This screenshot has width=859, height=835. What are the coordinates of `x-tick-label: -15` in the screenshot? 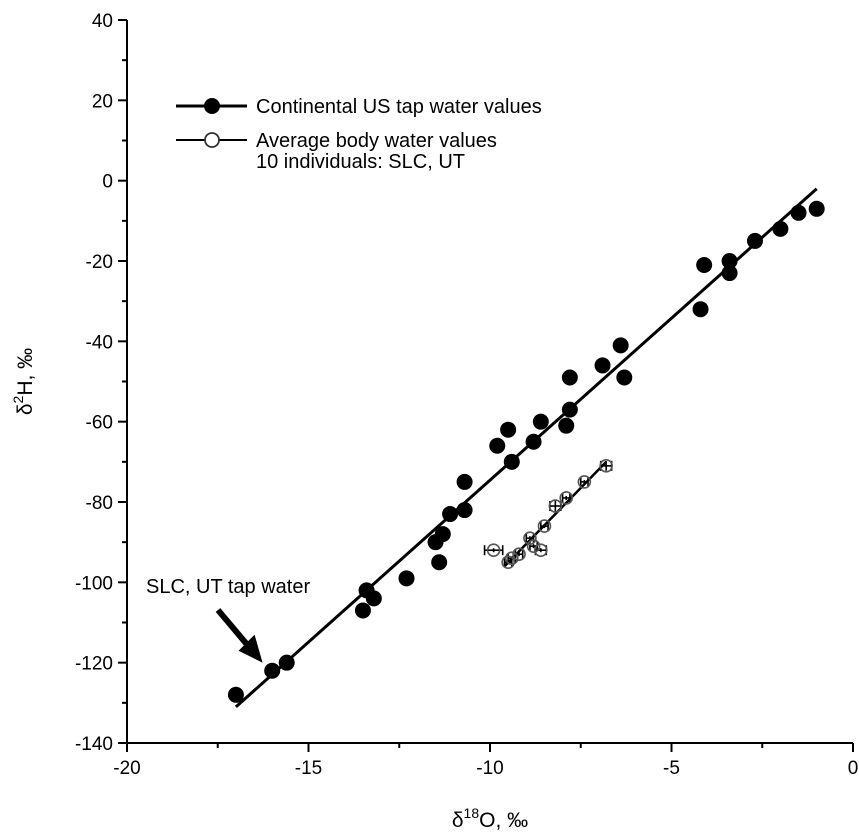 It's located at (308, 768).